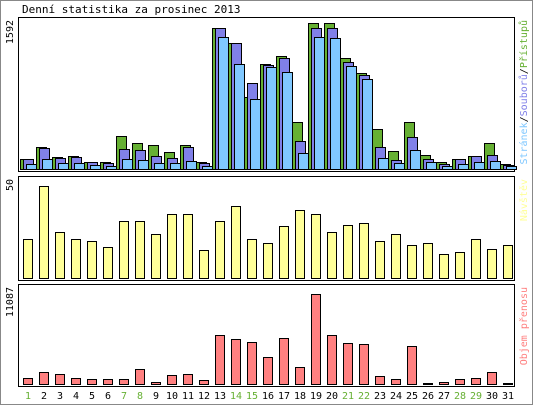 Image resolution: width=533 pixels, height=405 pixels. I want to click on x-tick-label: 20, so click(332, 396).